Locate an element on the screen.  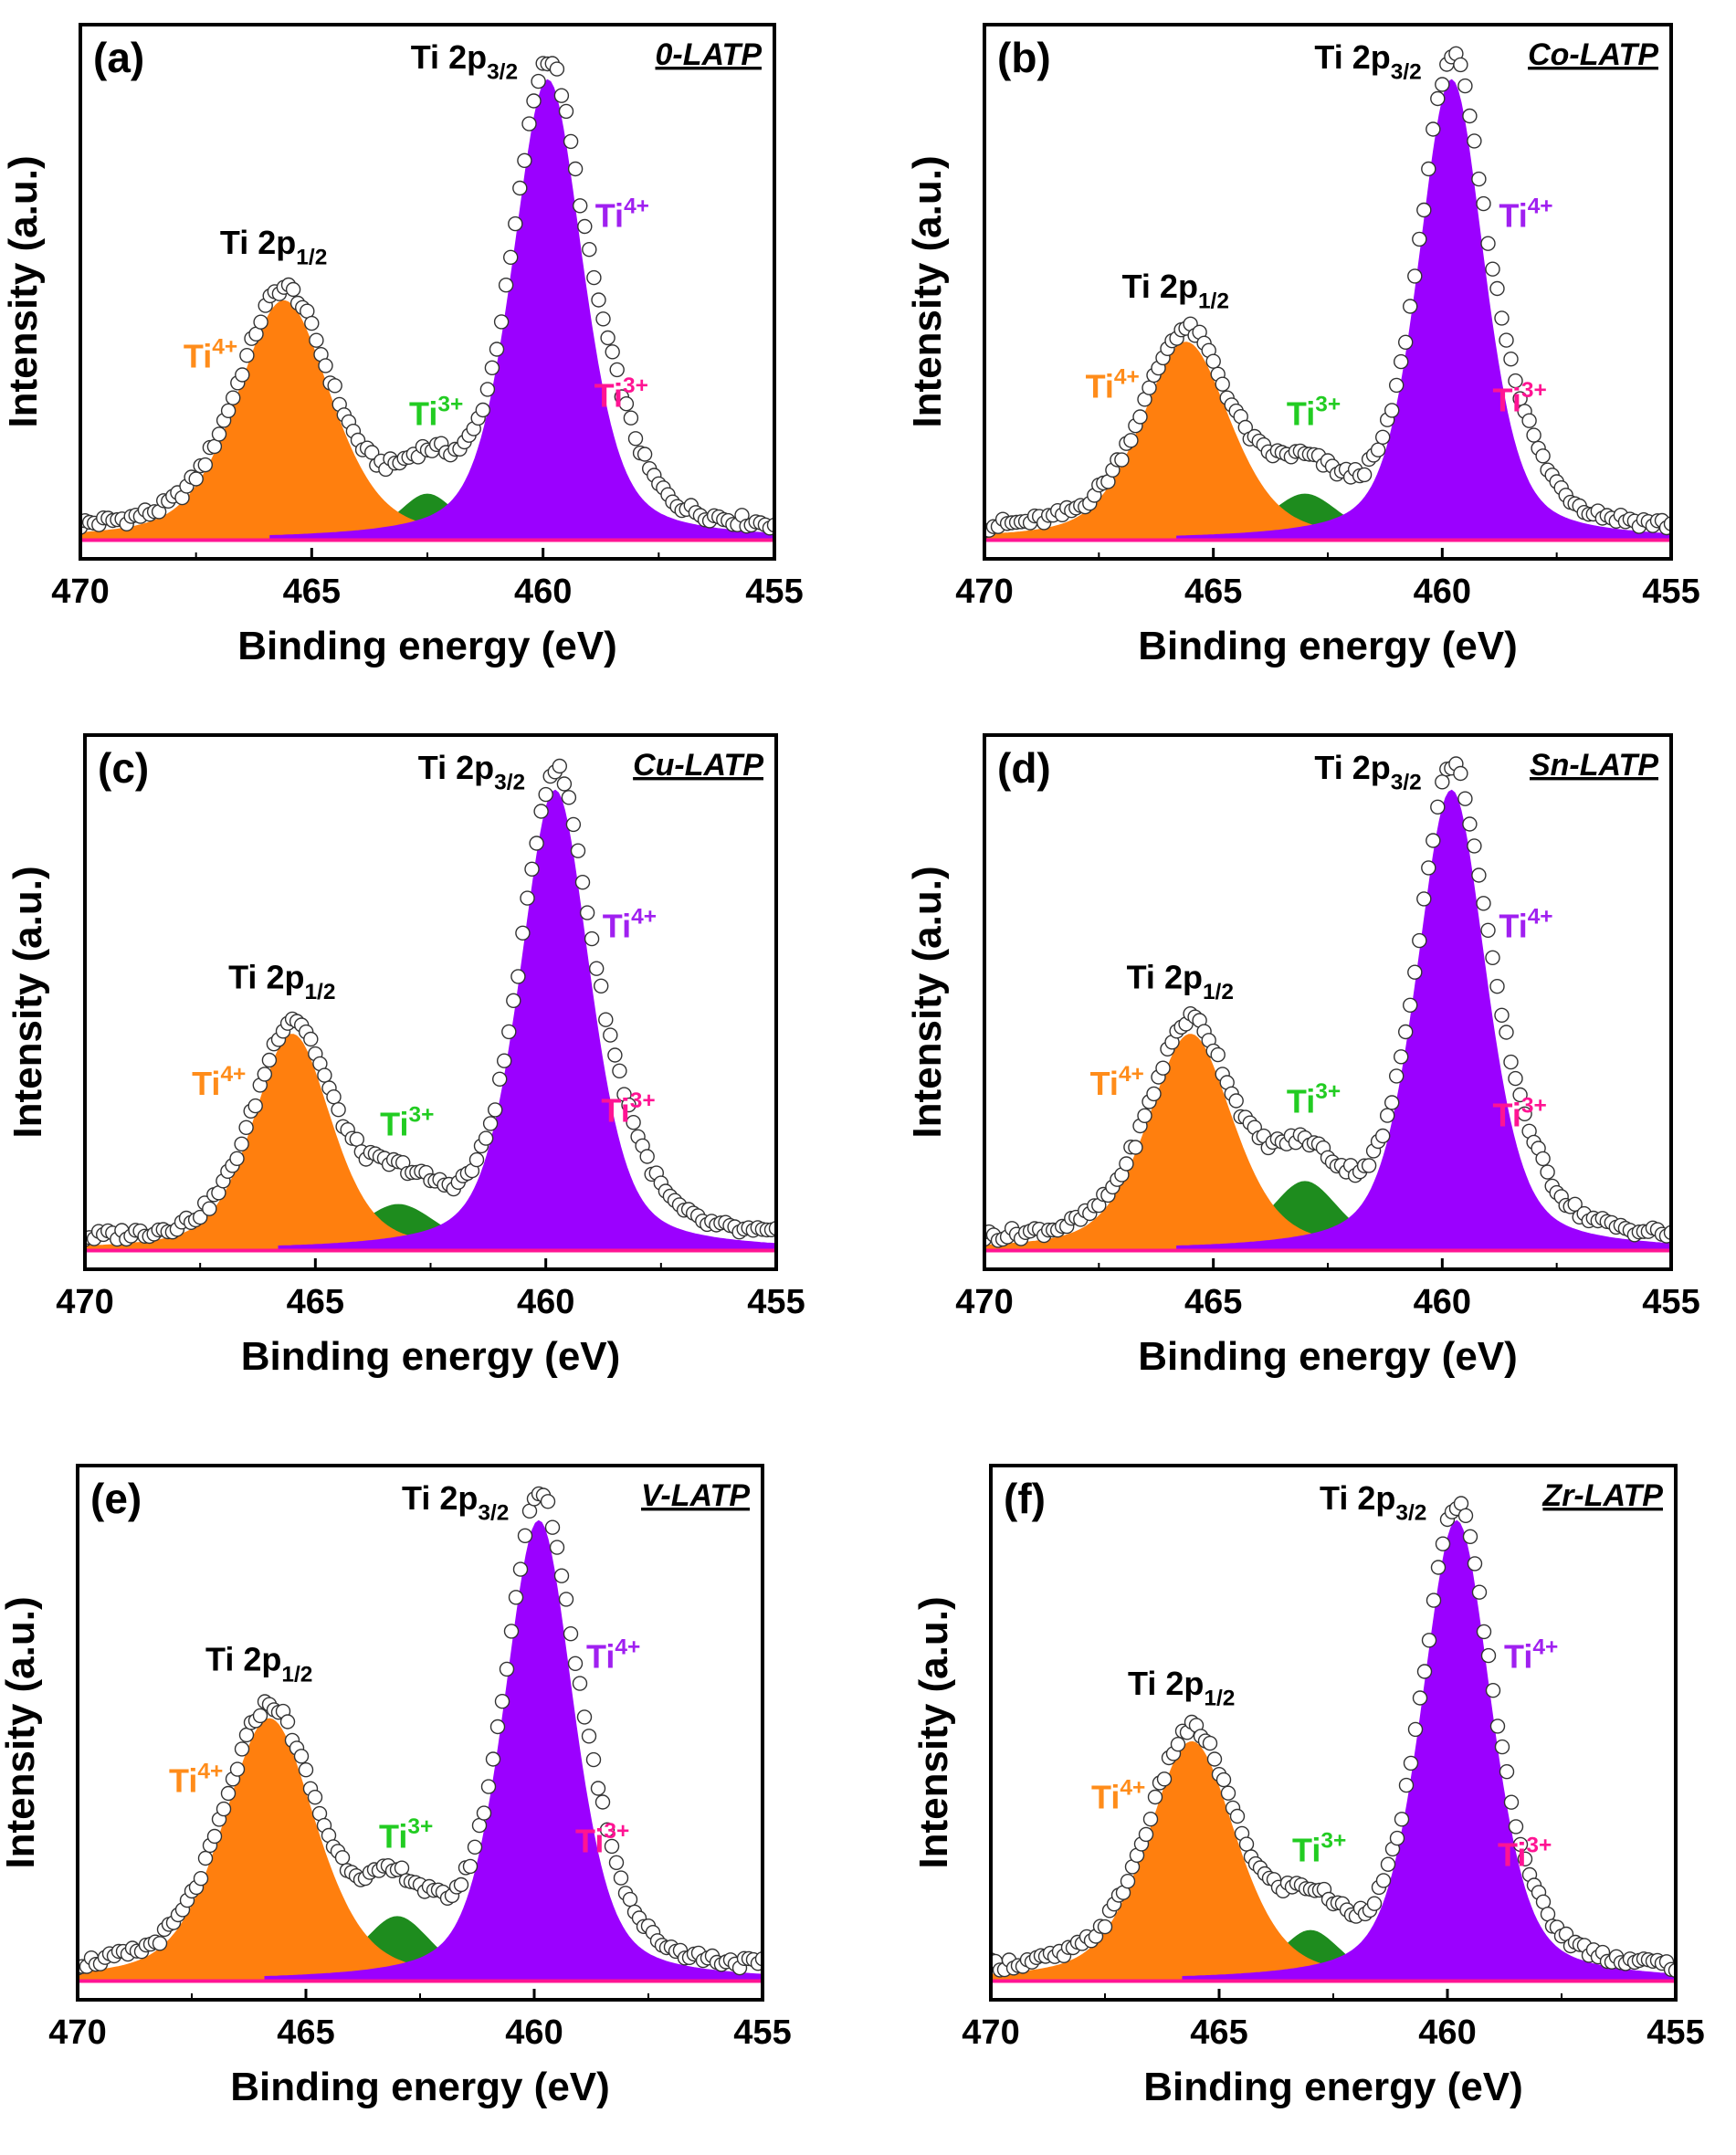
y-axis-label: Intensity (a.u.) is located at coordinates (933, 1732).